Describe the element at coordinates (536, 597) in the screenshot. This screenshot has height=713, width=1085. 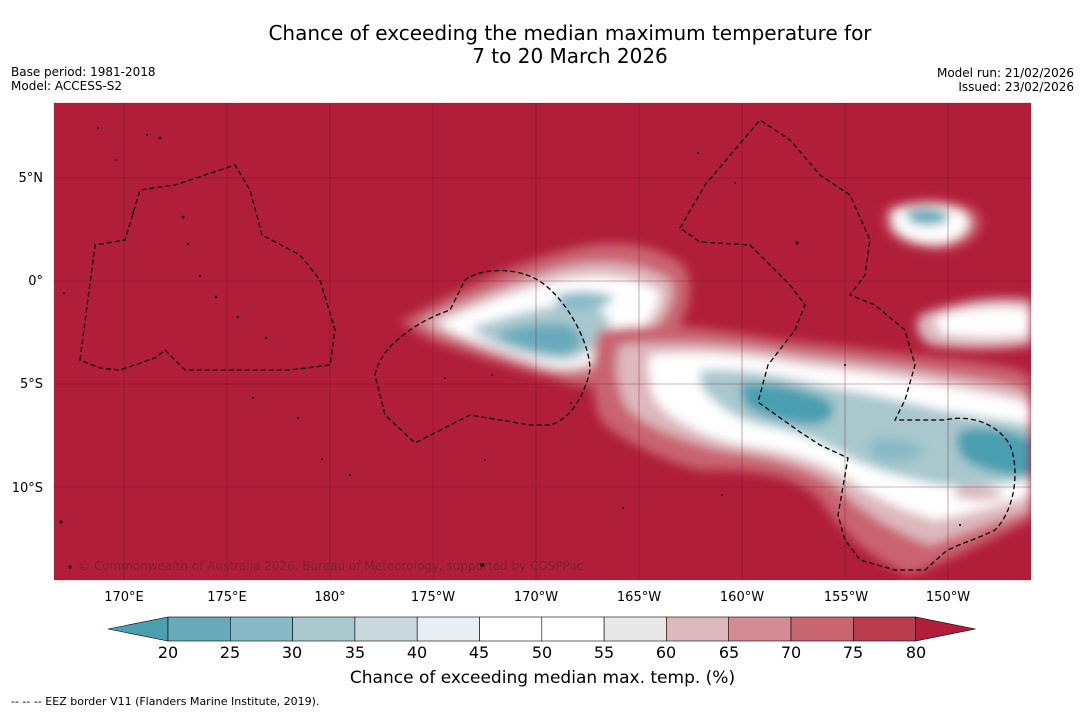
I see `lon-label-170w: 170°W` at that location.